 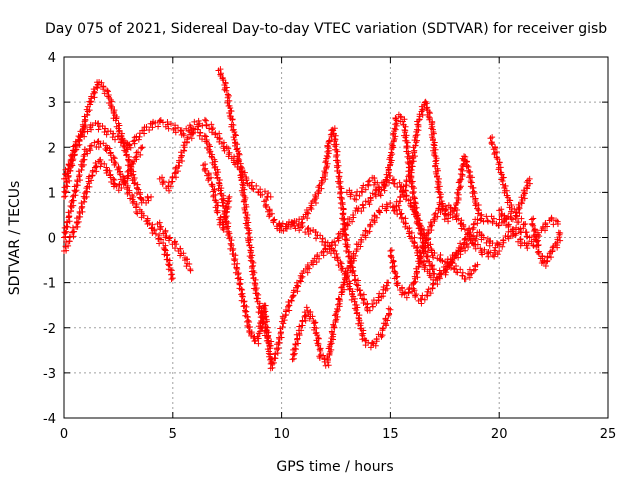 What do you see at coordinates (334, 284) in the screenshot?
I see `series-arc-k` at bounding box center [334, 284].